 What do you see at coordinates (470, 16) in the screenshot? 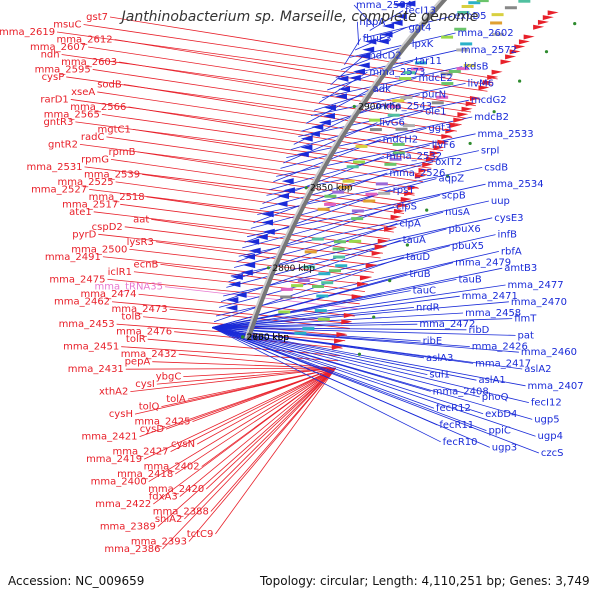
I see `gene-label-exbd5: exbD5` at bounding box center [470, 16].